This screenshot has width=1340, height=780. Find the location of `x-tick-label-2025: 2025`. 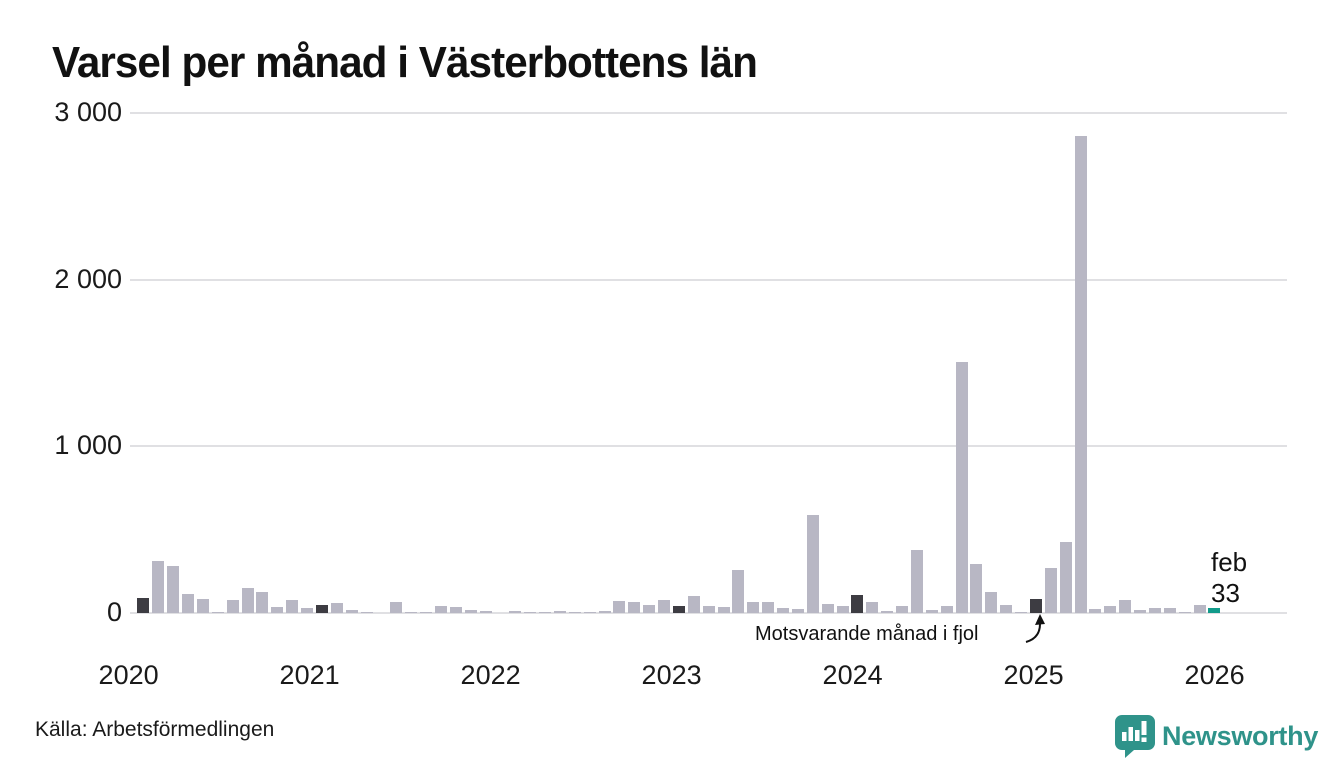

x-tick-label-2025: 2025 is located at coordinates (1033, 675).